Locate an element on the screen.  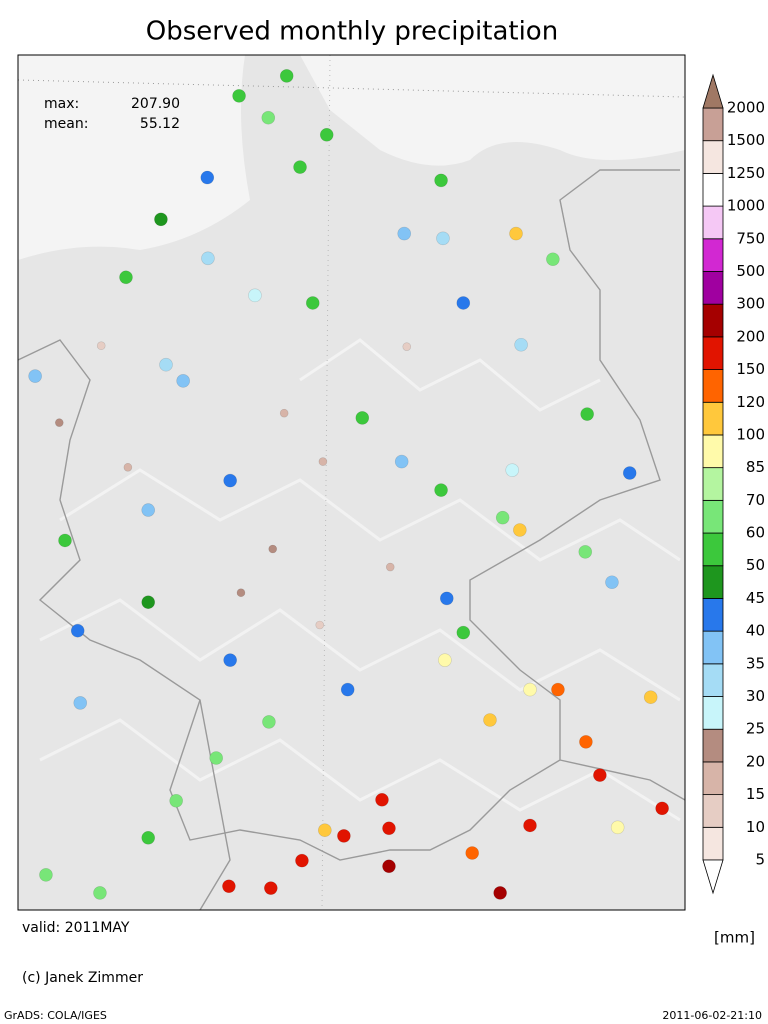
colorbar-label: 200 is located at coordinates (750, 336).